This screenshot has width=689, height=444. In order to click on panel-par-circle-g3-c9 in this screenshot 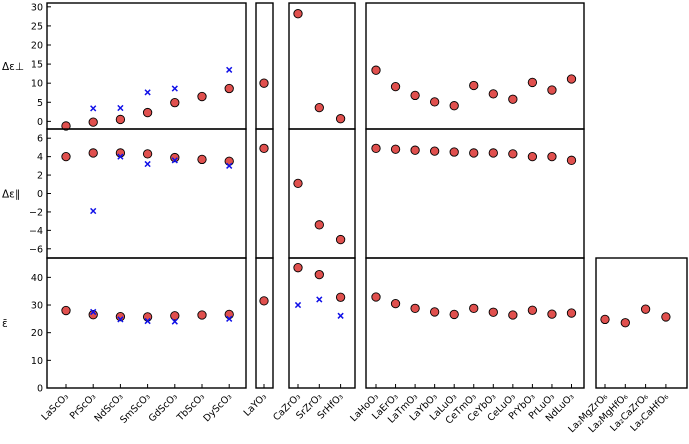, I will do `click(552, 156)`.